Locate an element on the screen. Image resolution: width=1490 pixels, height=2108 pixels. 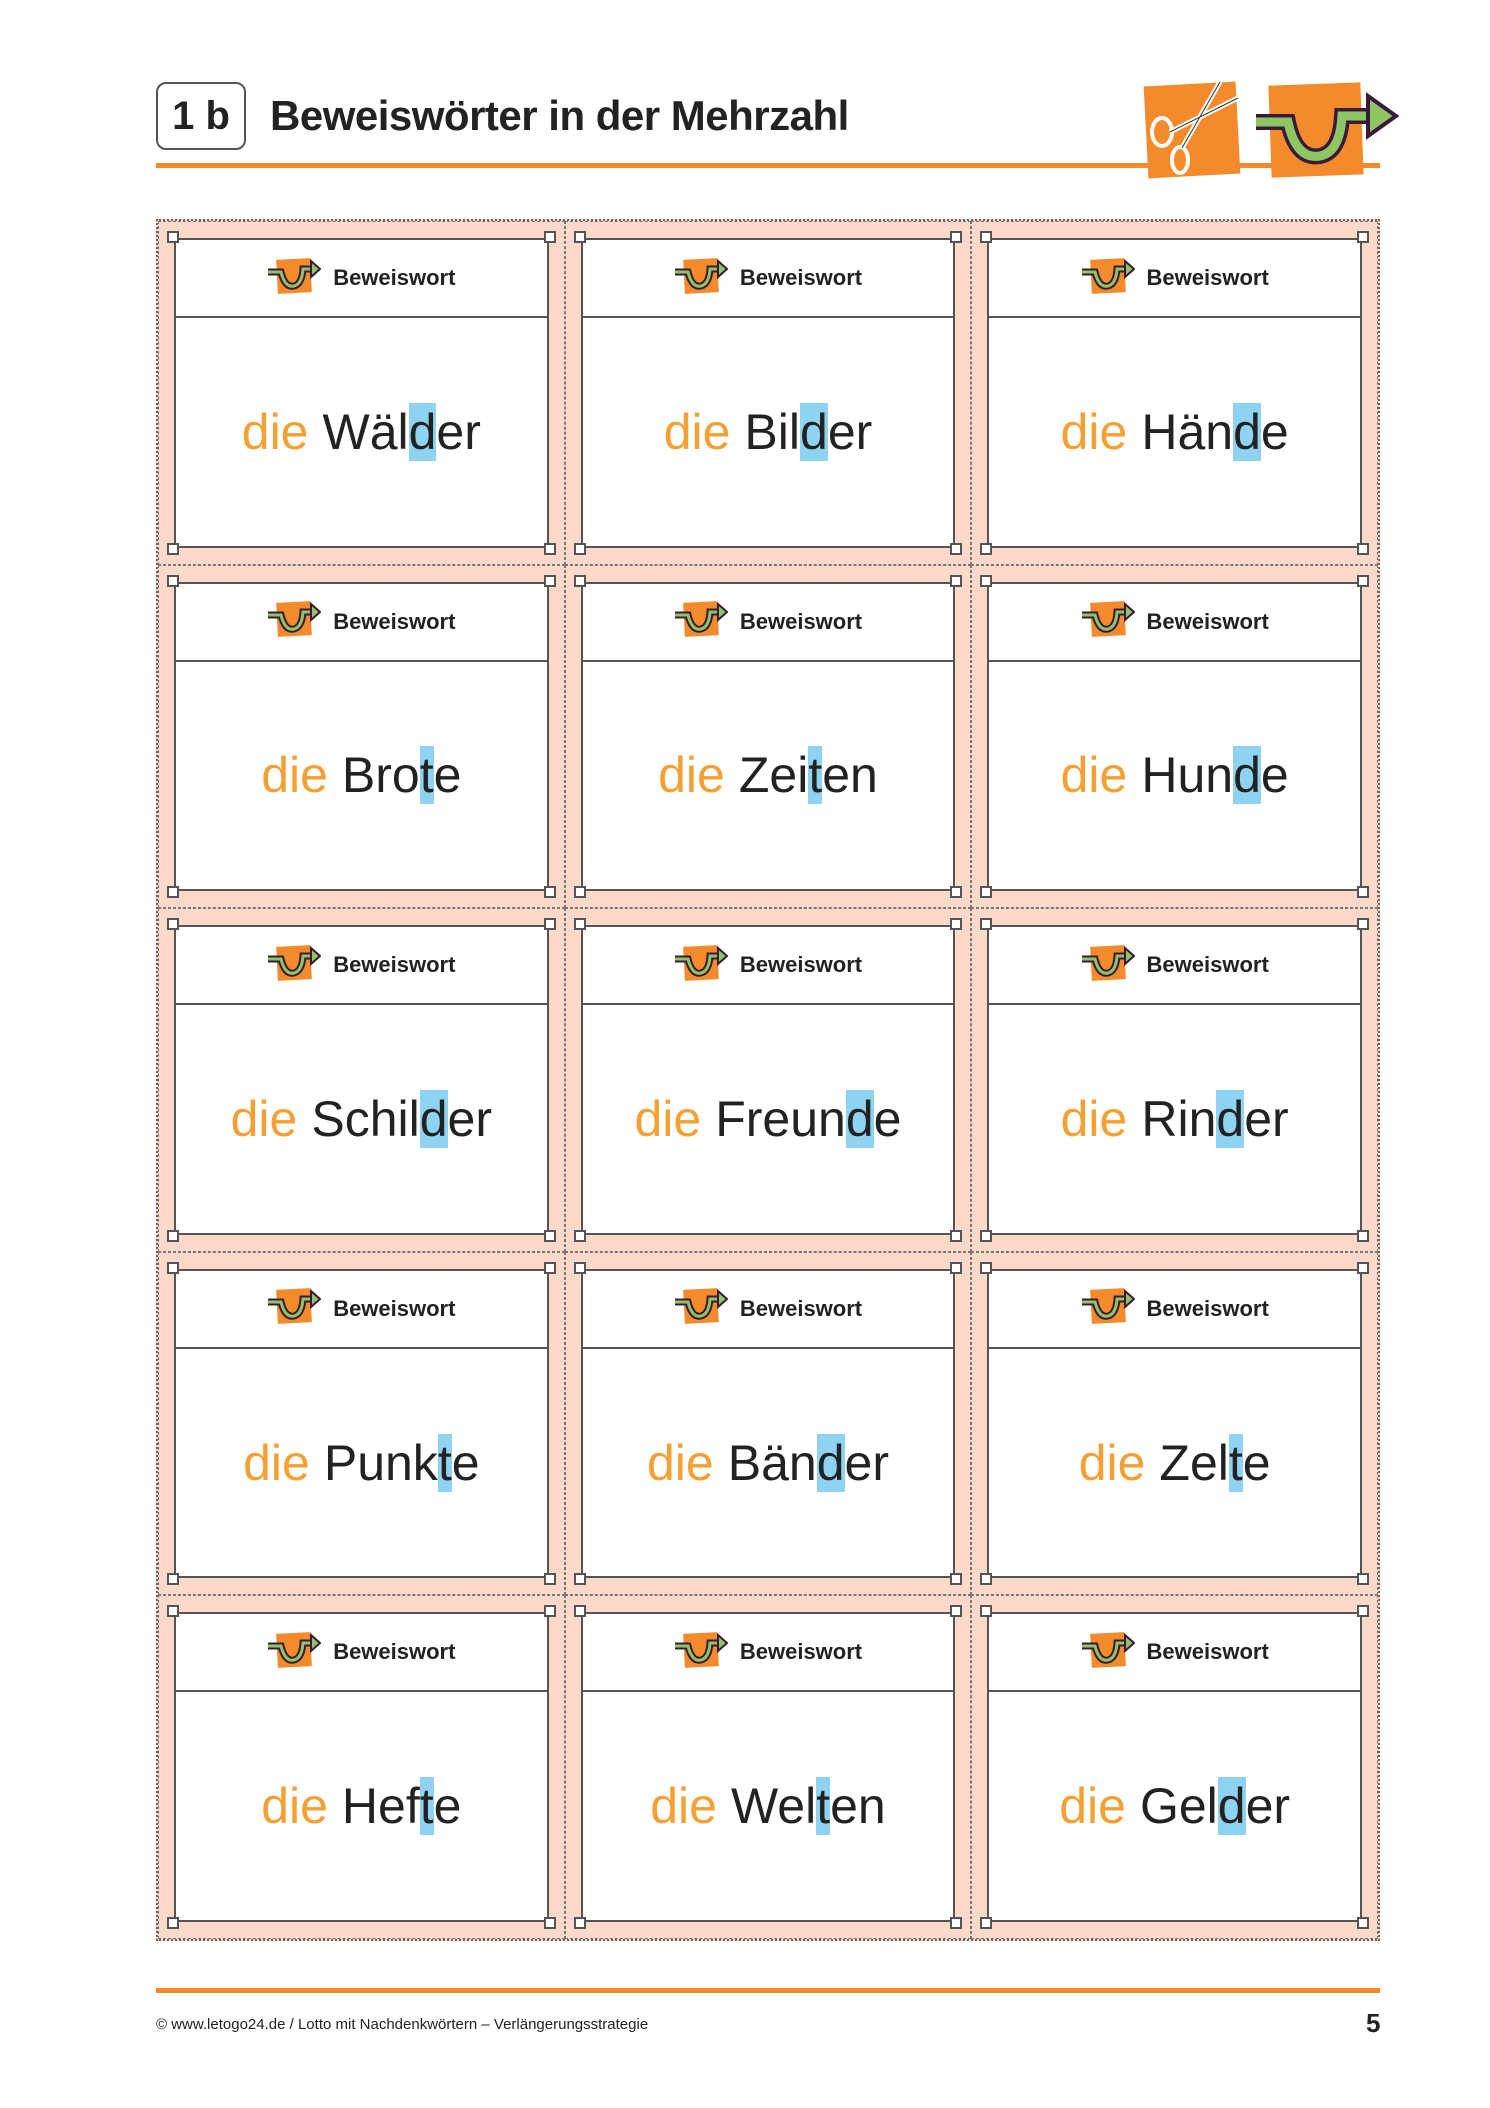
card-word: die Wel t en is located at coordinates (768, 1806).